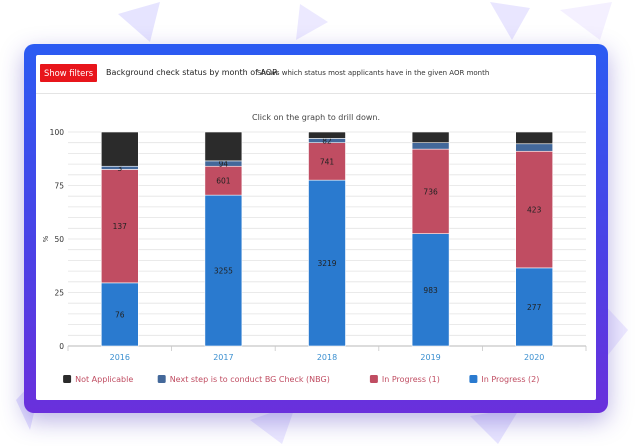 The image size is (640, 446). I want to click on y-tick-label: 0, so click(61, 346).